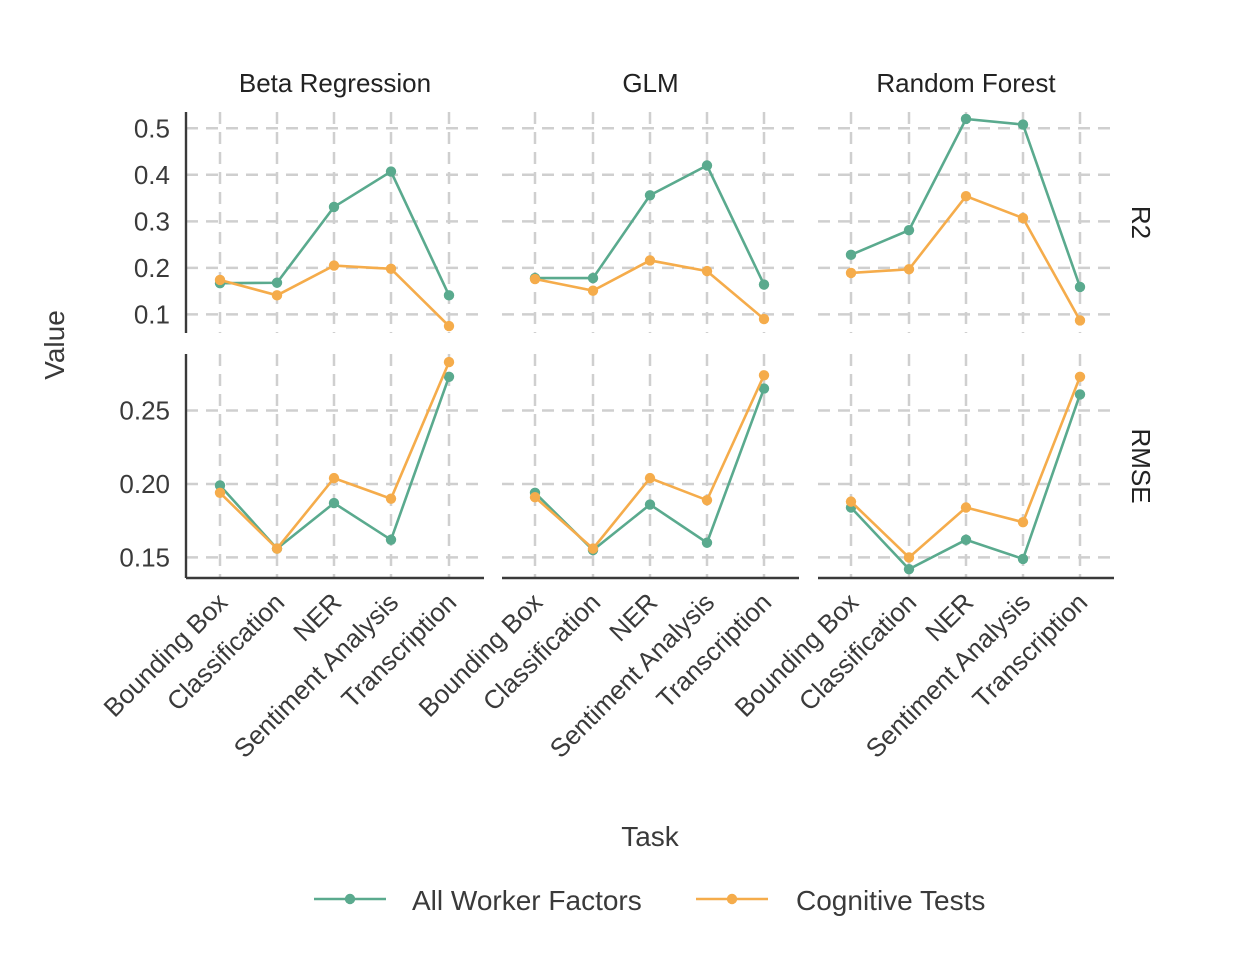  Describe the element at coordinates (890, 900) in the screenshot. I see `legend-label-cognitive-tests: Cognitive Tests` at that location.